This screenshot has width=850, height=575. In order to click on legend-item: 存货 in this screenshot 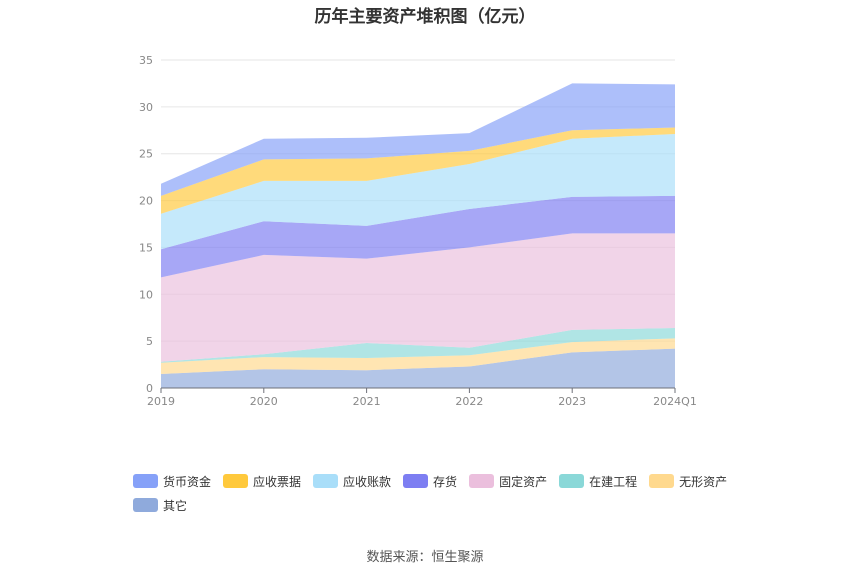, I will do `click(430, 481)`.